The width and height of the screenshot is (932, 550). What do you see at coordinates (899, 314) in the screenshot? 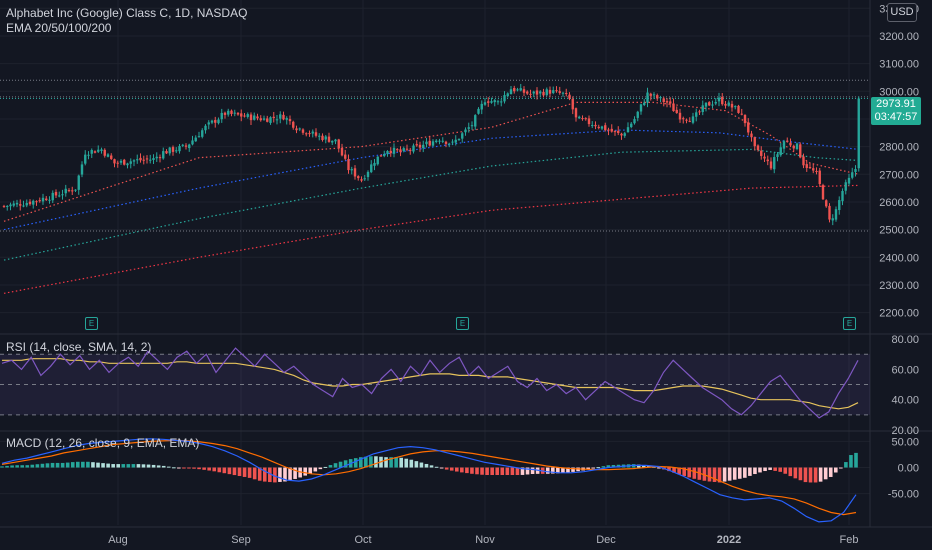
I see `price-tick-label: 2200.00` at bounding box center [899, 314].